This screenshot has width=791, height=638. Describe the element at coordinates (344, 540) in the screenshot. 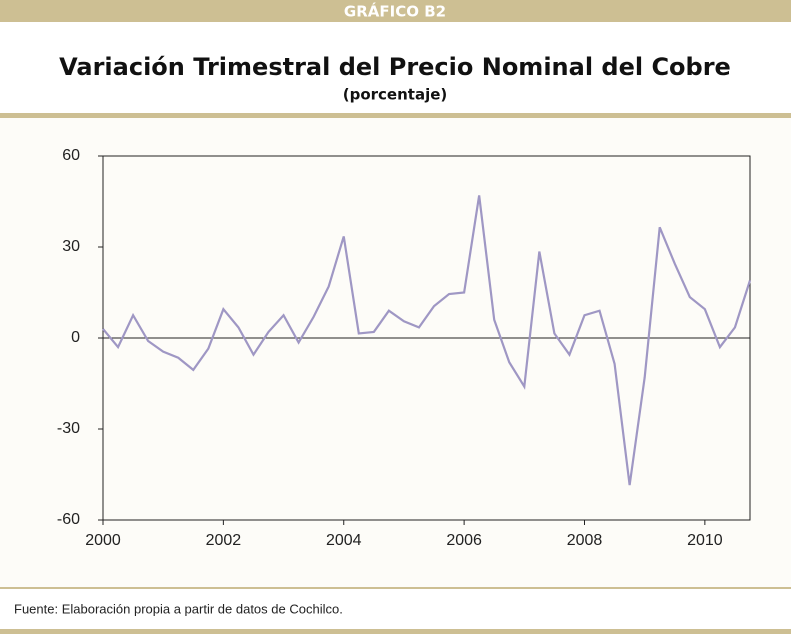

I see `x-tick-label: 2004` at that location.